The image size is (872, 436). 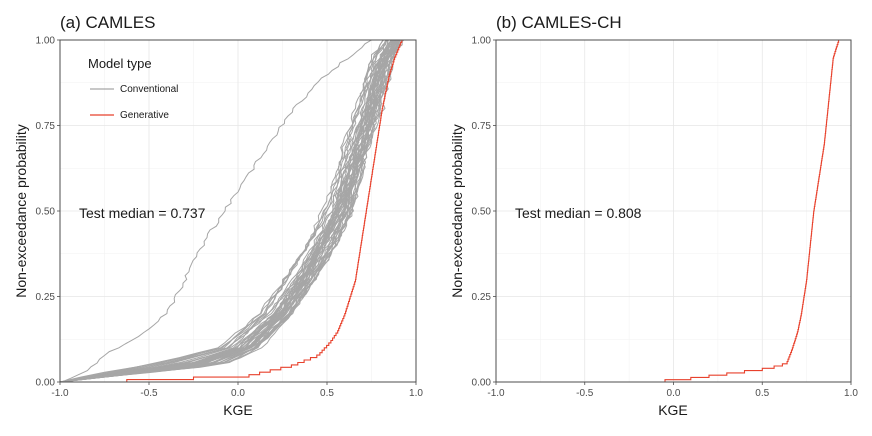 What do you see at coordinates (578, 213) in the screenshot?
I see `panel-b-median-annotation: Test median = 0.808` at bounding box center [578, 213].